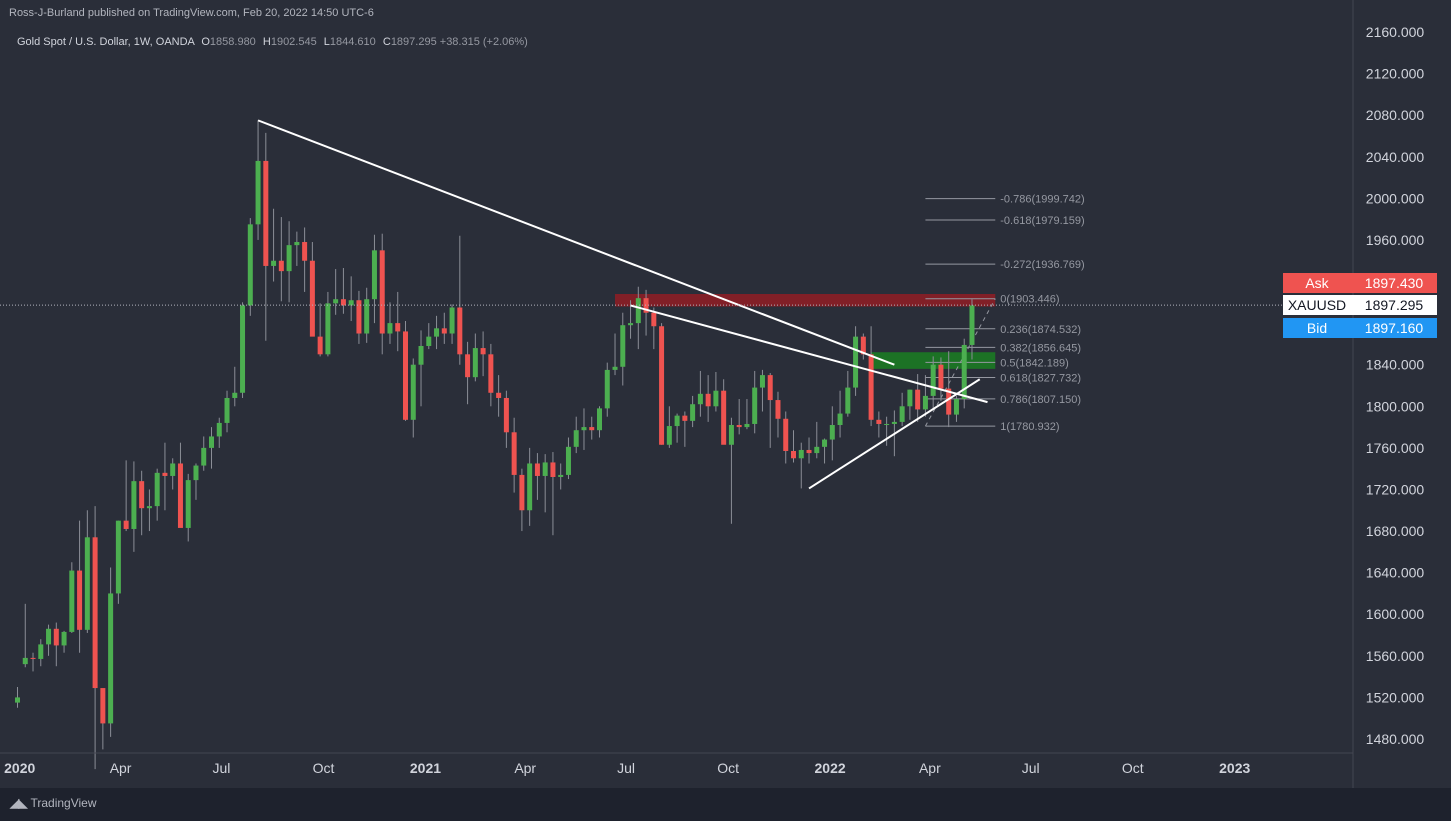 This screenshot has width=1451, height=821. Describe the element at coordinates (1394, 305) in the screenshot. I see `last-value: 1897.295` at that location.